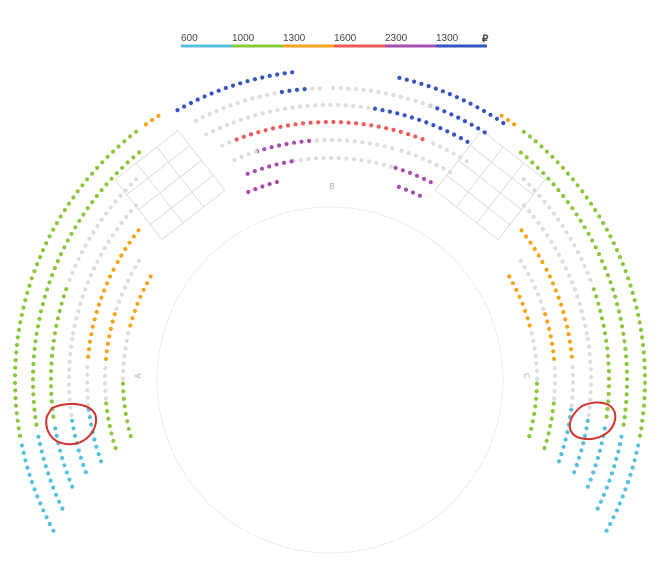 The image size is (659, 565). What do you see at coordinates (485, 39) in the screenshot?
I see `legend-currency: ₽` at bounding box center [485, 39].